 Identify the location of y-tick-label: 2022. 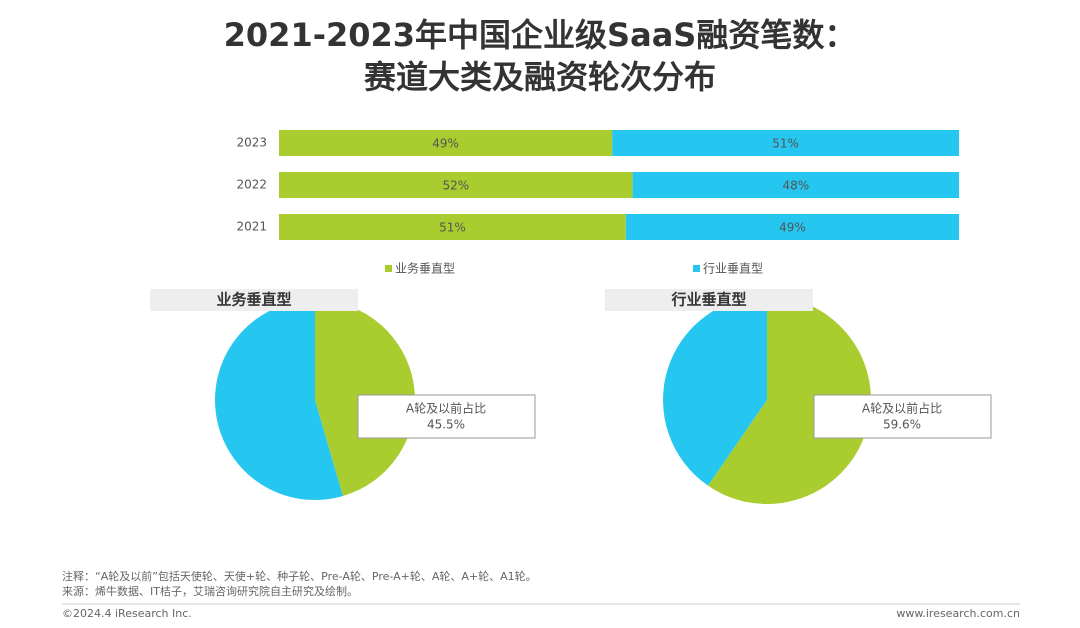
(251, 185).